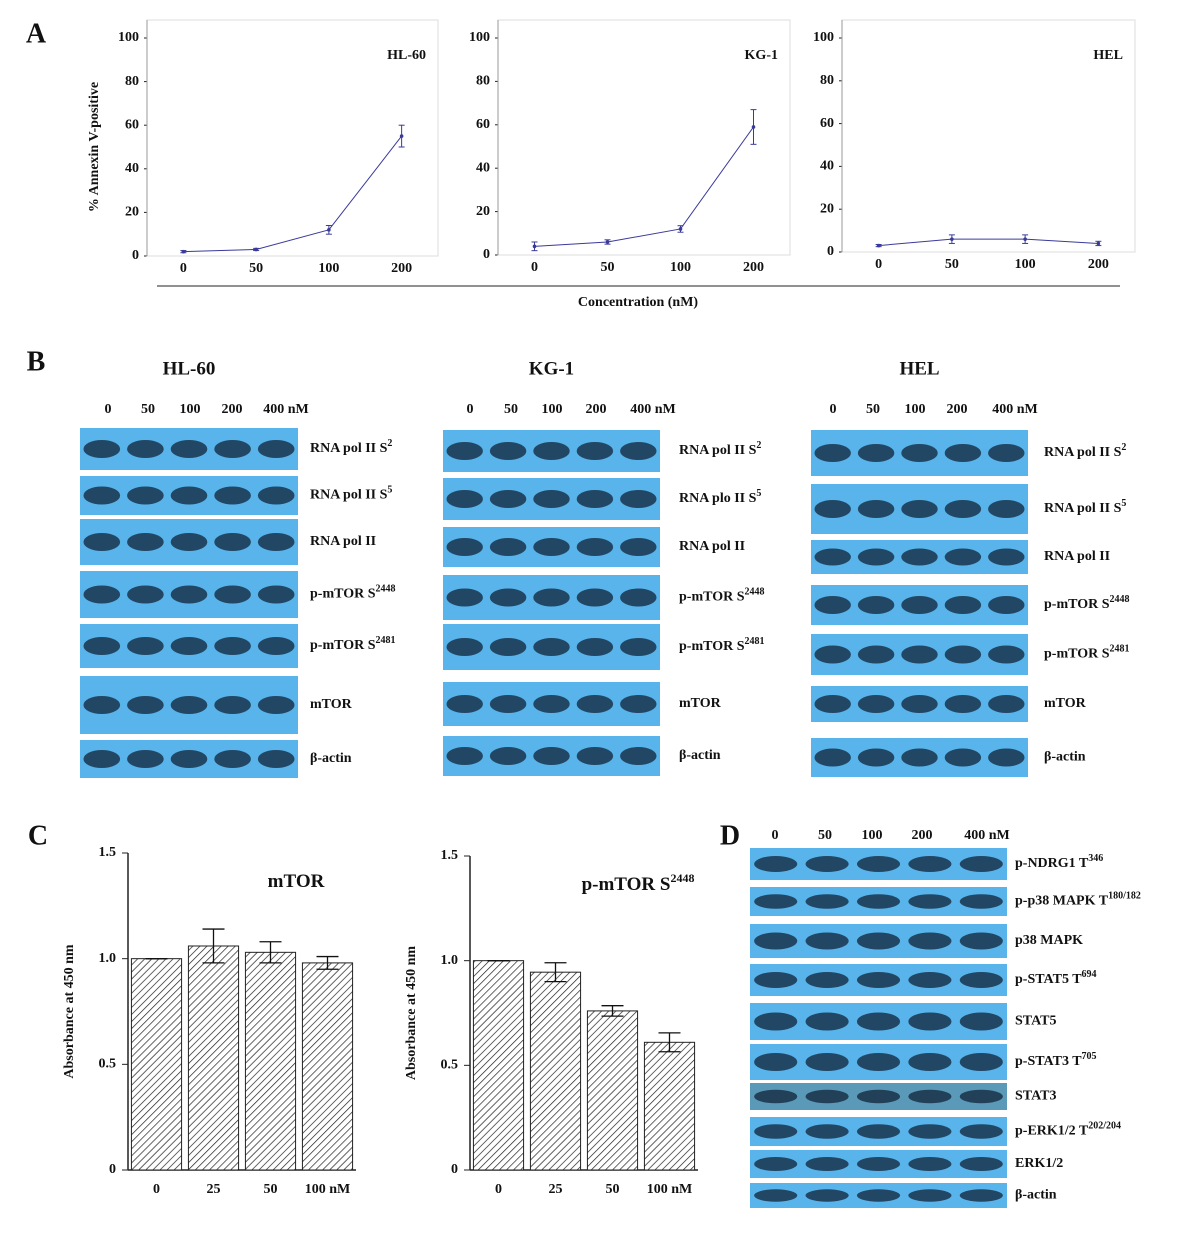  I want to click on blot-row-label: p-mTOR S2481, so click(721, 645).